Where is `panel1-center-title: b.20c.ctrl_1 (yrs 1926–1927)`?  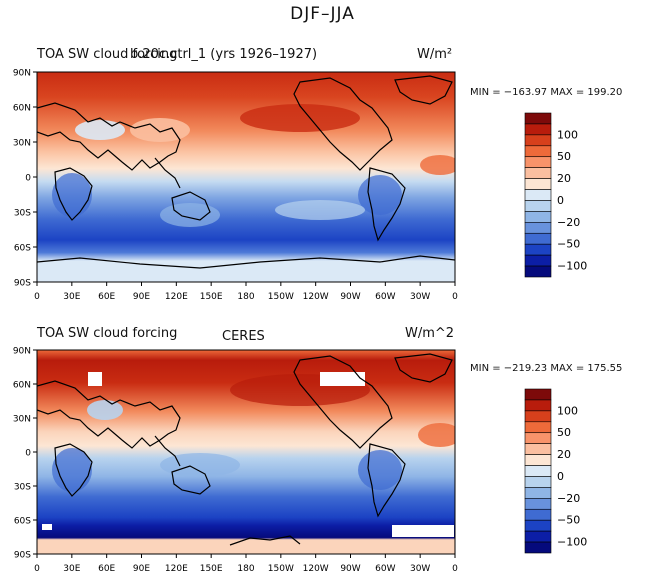 panel1-center-title: b.20c.ctrl_1 (yrs 1926–1927) is located at coordinates (224, 54).